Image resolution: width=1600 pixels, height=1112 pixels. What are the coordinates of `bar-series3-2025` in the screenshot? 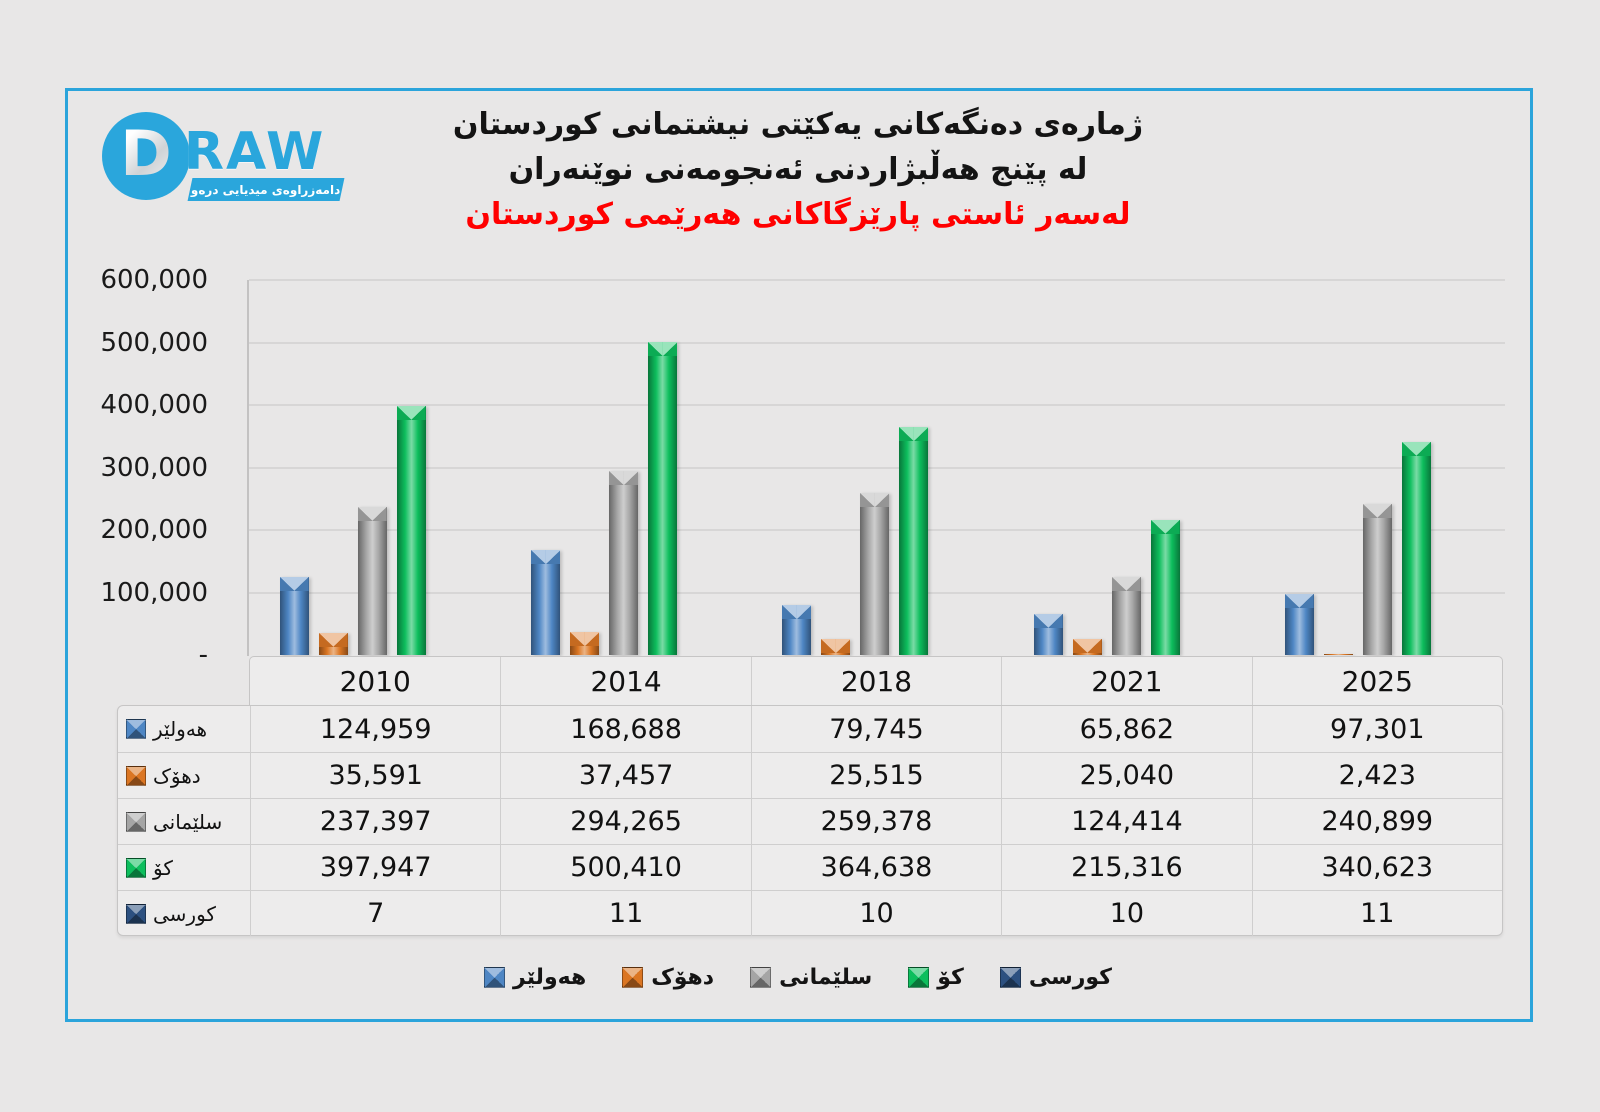 It's located at (1416, 548).